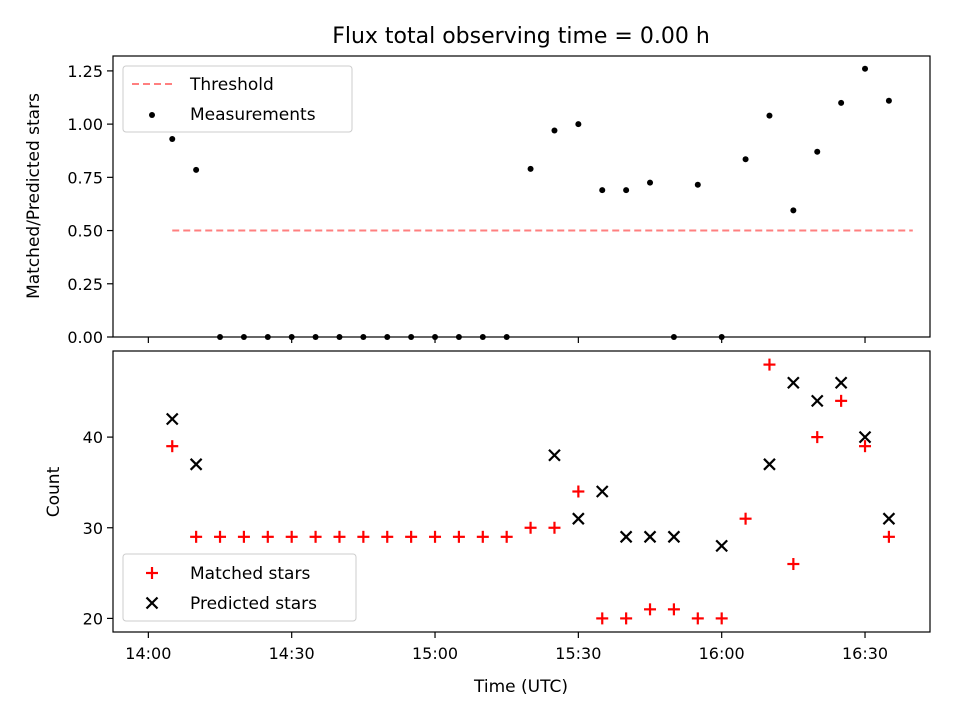 Image resolution: width=960 pixels, height=720 pixels. I want to click on x-axis-label: Time (UTC), so click(520, 687).